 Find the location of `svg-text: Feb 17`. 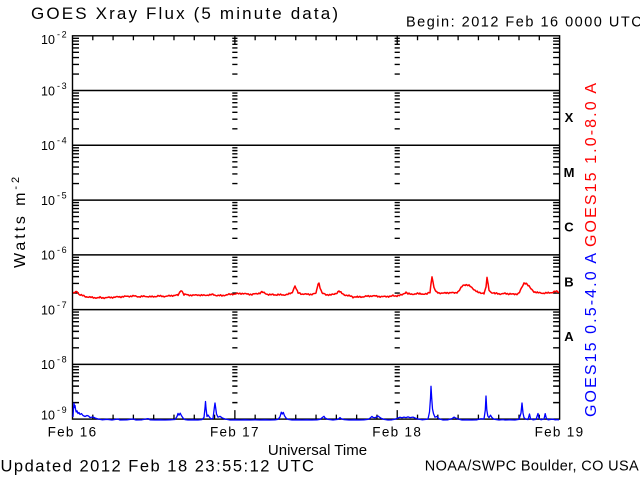

svg-text: Feb 17 is located at coordinates (235, 432).